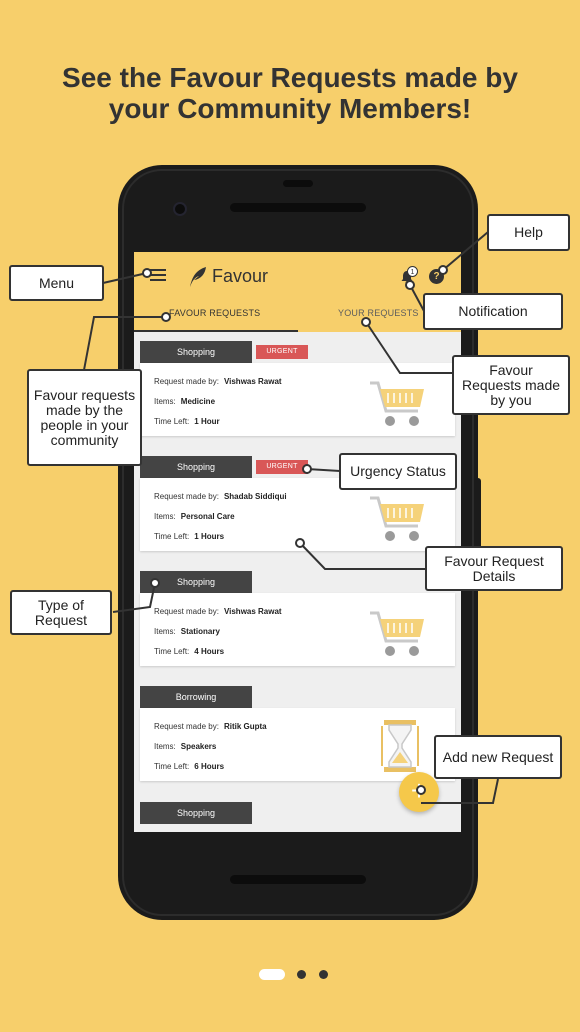 The height and width of the screenshot is (1032, 580). What do you see at coordinates (298, 207) in the screenshot?
I see `phone-earpiece` at bounding box center [298, 207].